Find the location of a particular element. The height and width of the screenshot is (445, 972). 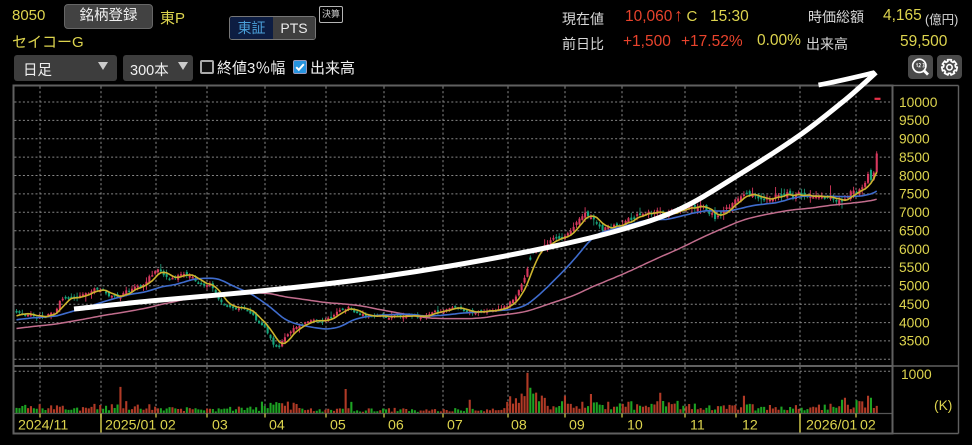

svg-text: 1000 is located at coordinates (916, 374).